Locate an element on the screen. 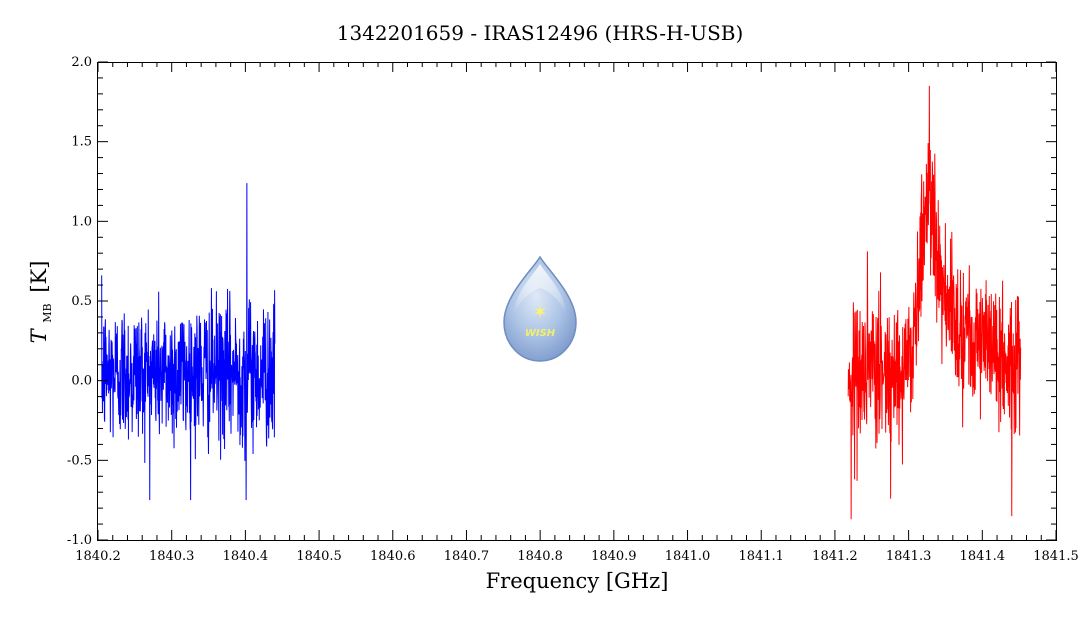 This screenshot has width=1080, height=622. x-tick-label: 1841.0 is located at coordinates (688, 556).